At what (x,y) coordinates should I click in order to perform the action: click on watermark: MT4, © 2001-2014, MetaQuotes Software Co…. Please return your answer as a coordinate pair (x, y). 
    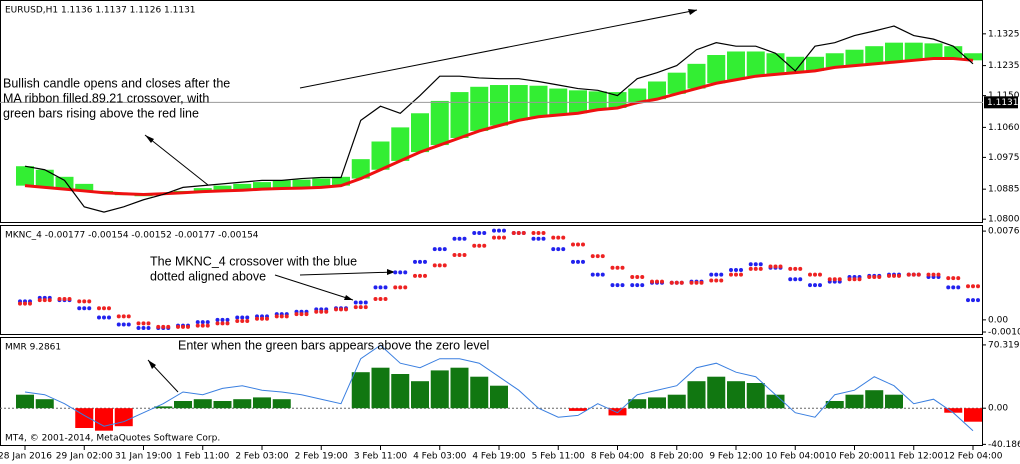
    Looking at the image, I should click on (112, 439).